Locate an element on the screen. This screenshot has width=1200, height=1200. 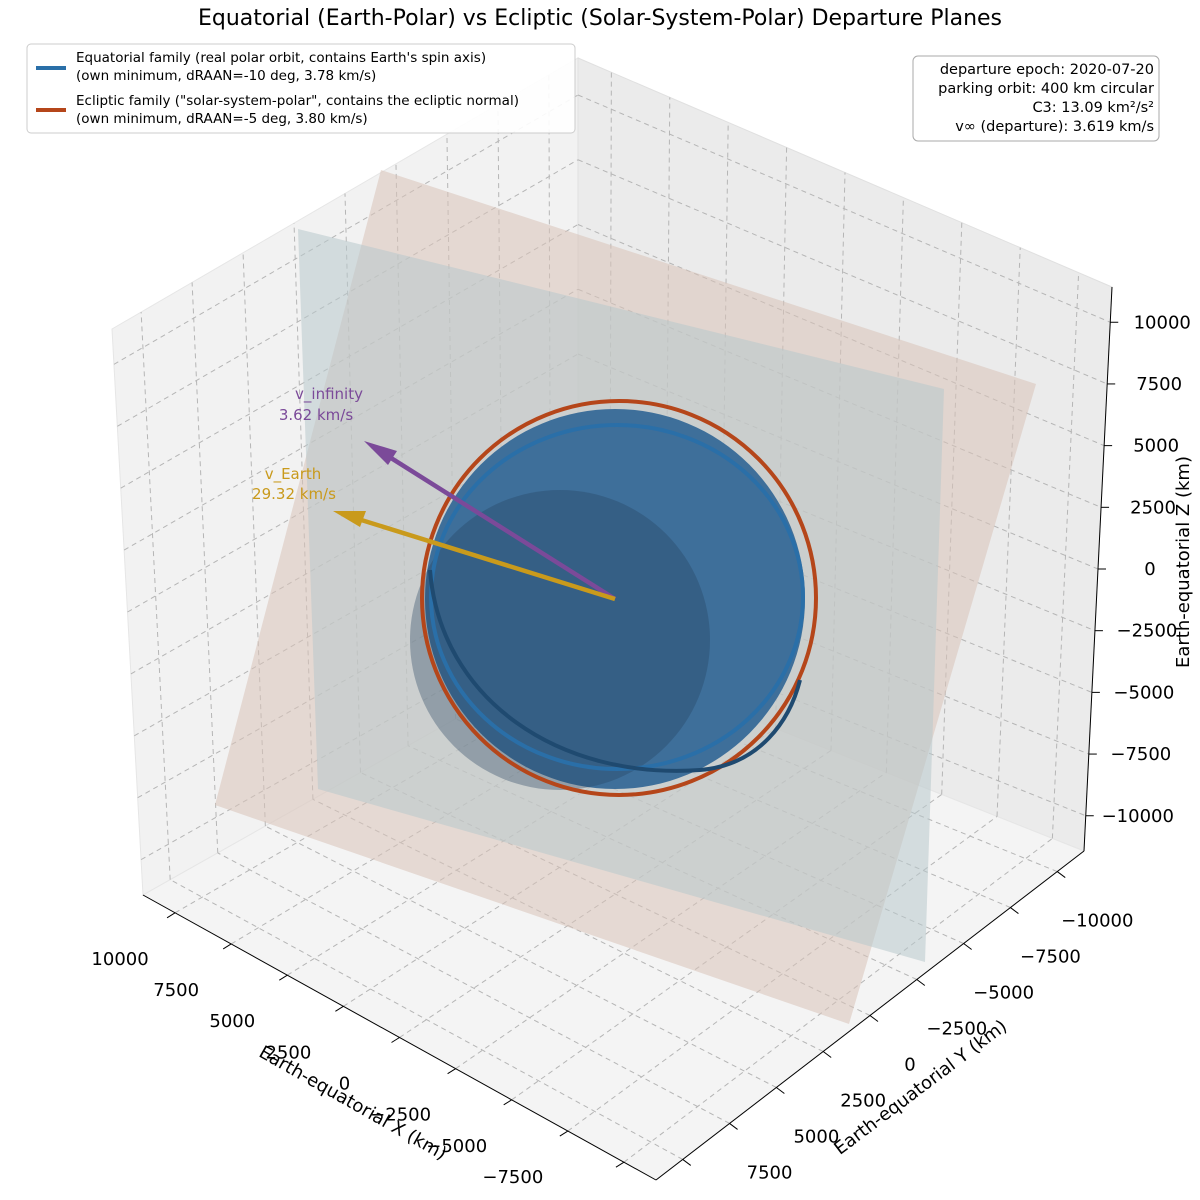
z-tick-label: −5000 is located at coordinates (1143, 692).